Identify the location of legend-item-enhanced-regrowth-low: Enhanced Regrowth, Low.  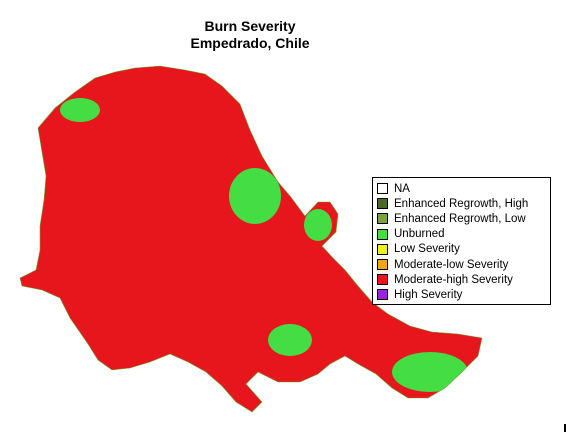
(463, 218).